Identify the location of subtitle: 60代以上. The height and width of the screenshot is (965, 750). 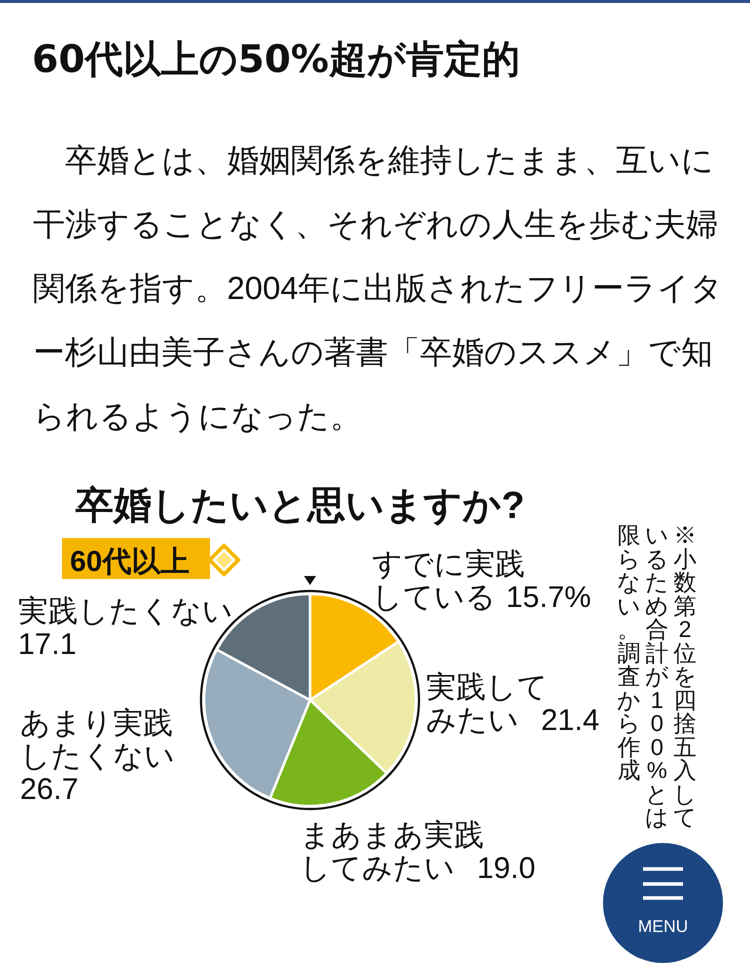
(130, 562).